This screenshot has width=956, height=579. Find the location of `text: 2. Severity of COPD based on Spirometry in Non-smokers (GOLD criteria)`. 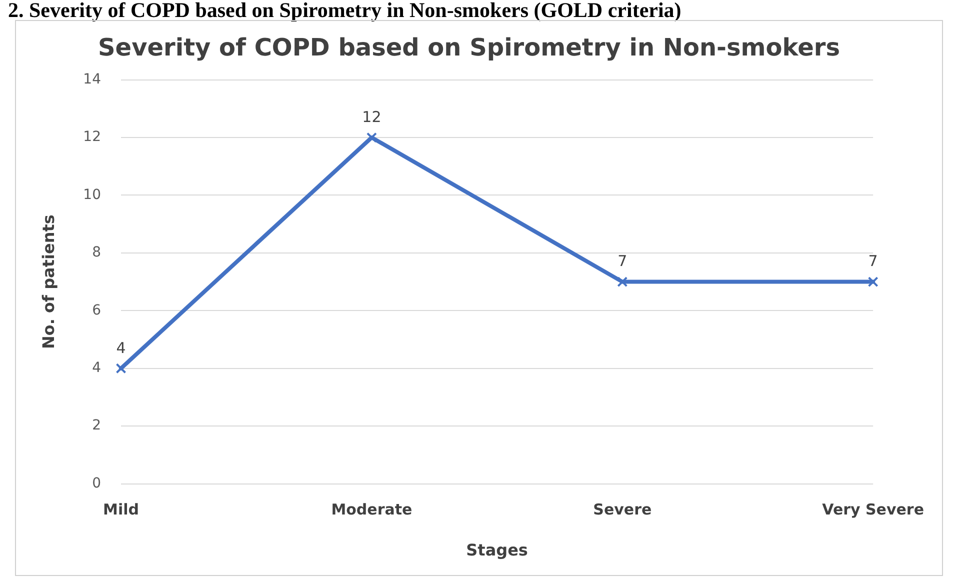

text: 2. Severity of COPD based on Spirometry in Non-smokers (GOLD criteria) is located at coordinates (345, 11).